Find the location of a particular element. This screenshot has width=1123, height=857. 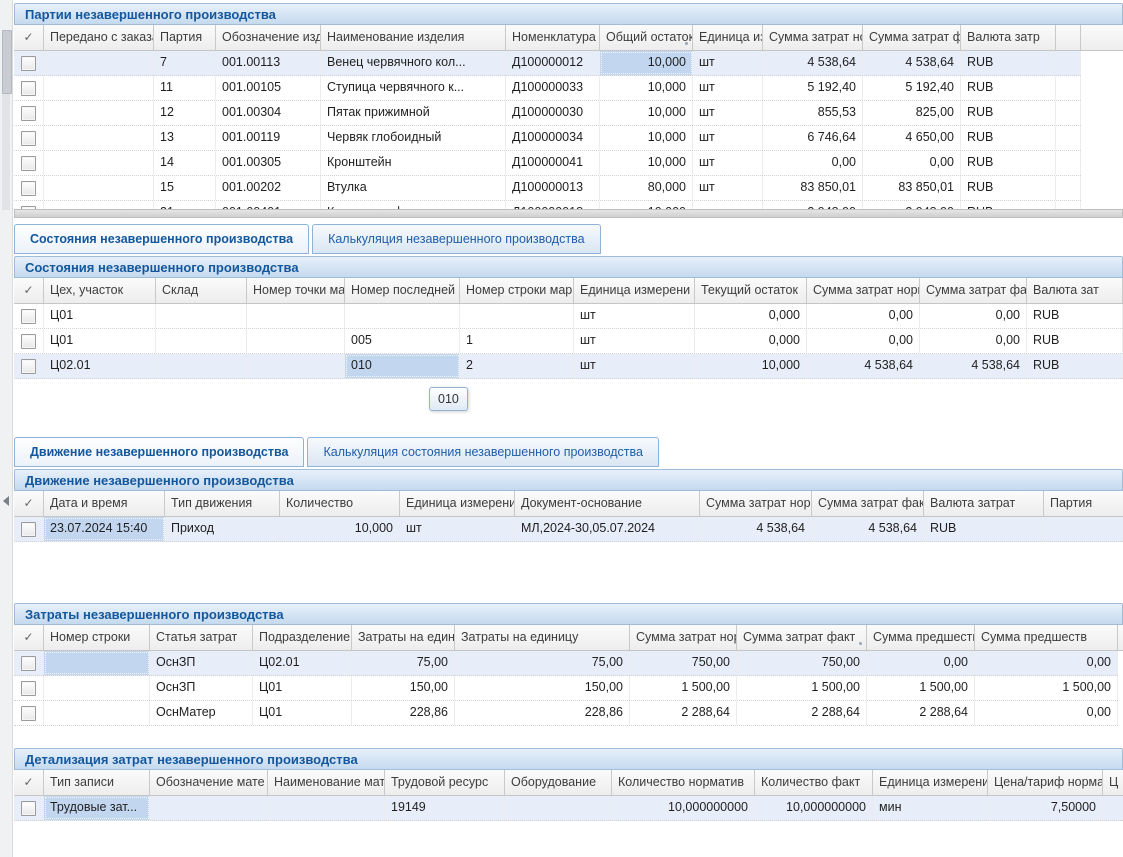

cell: 12 is located at coordinates (185, 113).